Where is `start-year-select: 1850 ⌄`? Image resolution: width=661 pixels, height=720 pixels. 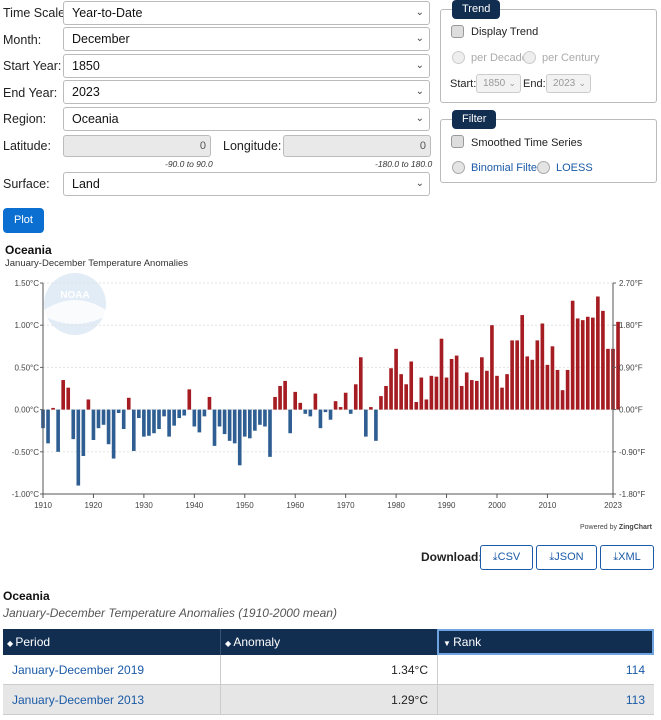
start-year-select: 1850 ⌄ is located at coordinates (246, 66).